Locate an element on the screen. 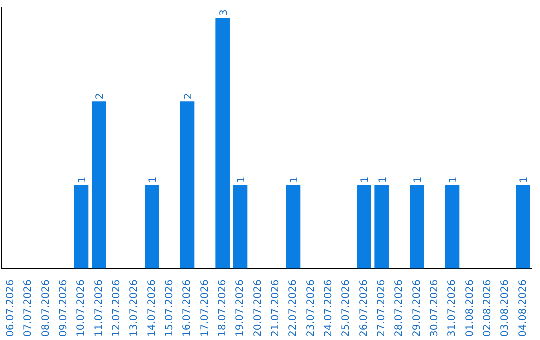 The width and height of the screenshot is (540, 340). x-tick-label: 28.07.2026 is located at coordinates (400, 309).